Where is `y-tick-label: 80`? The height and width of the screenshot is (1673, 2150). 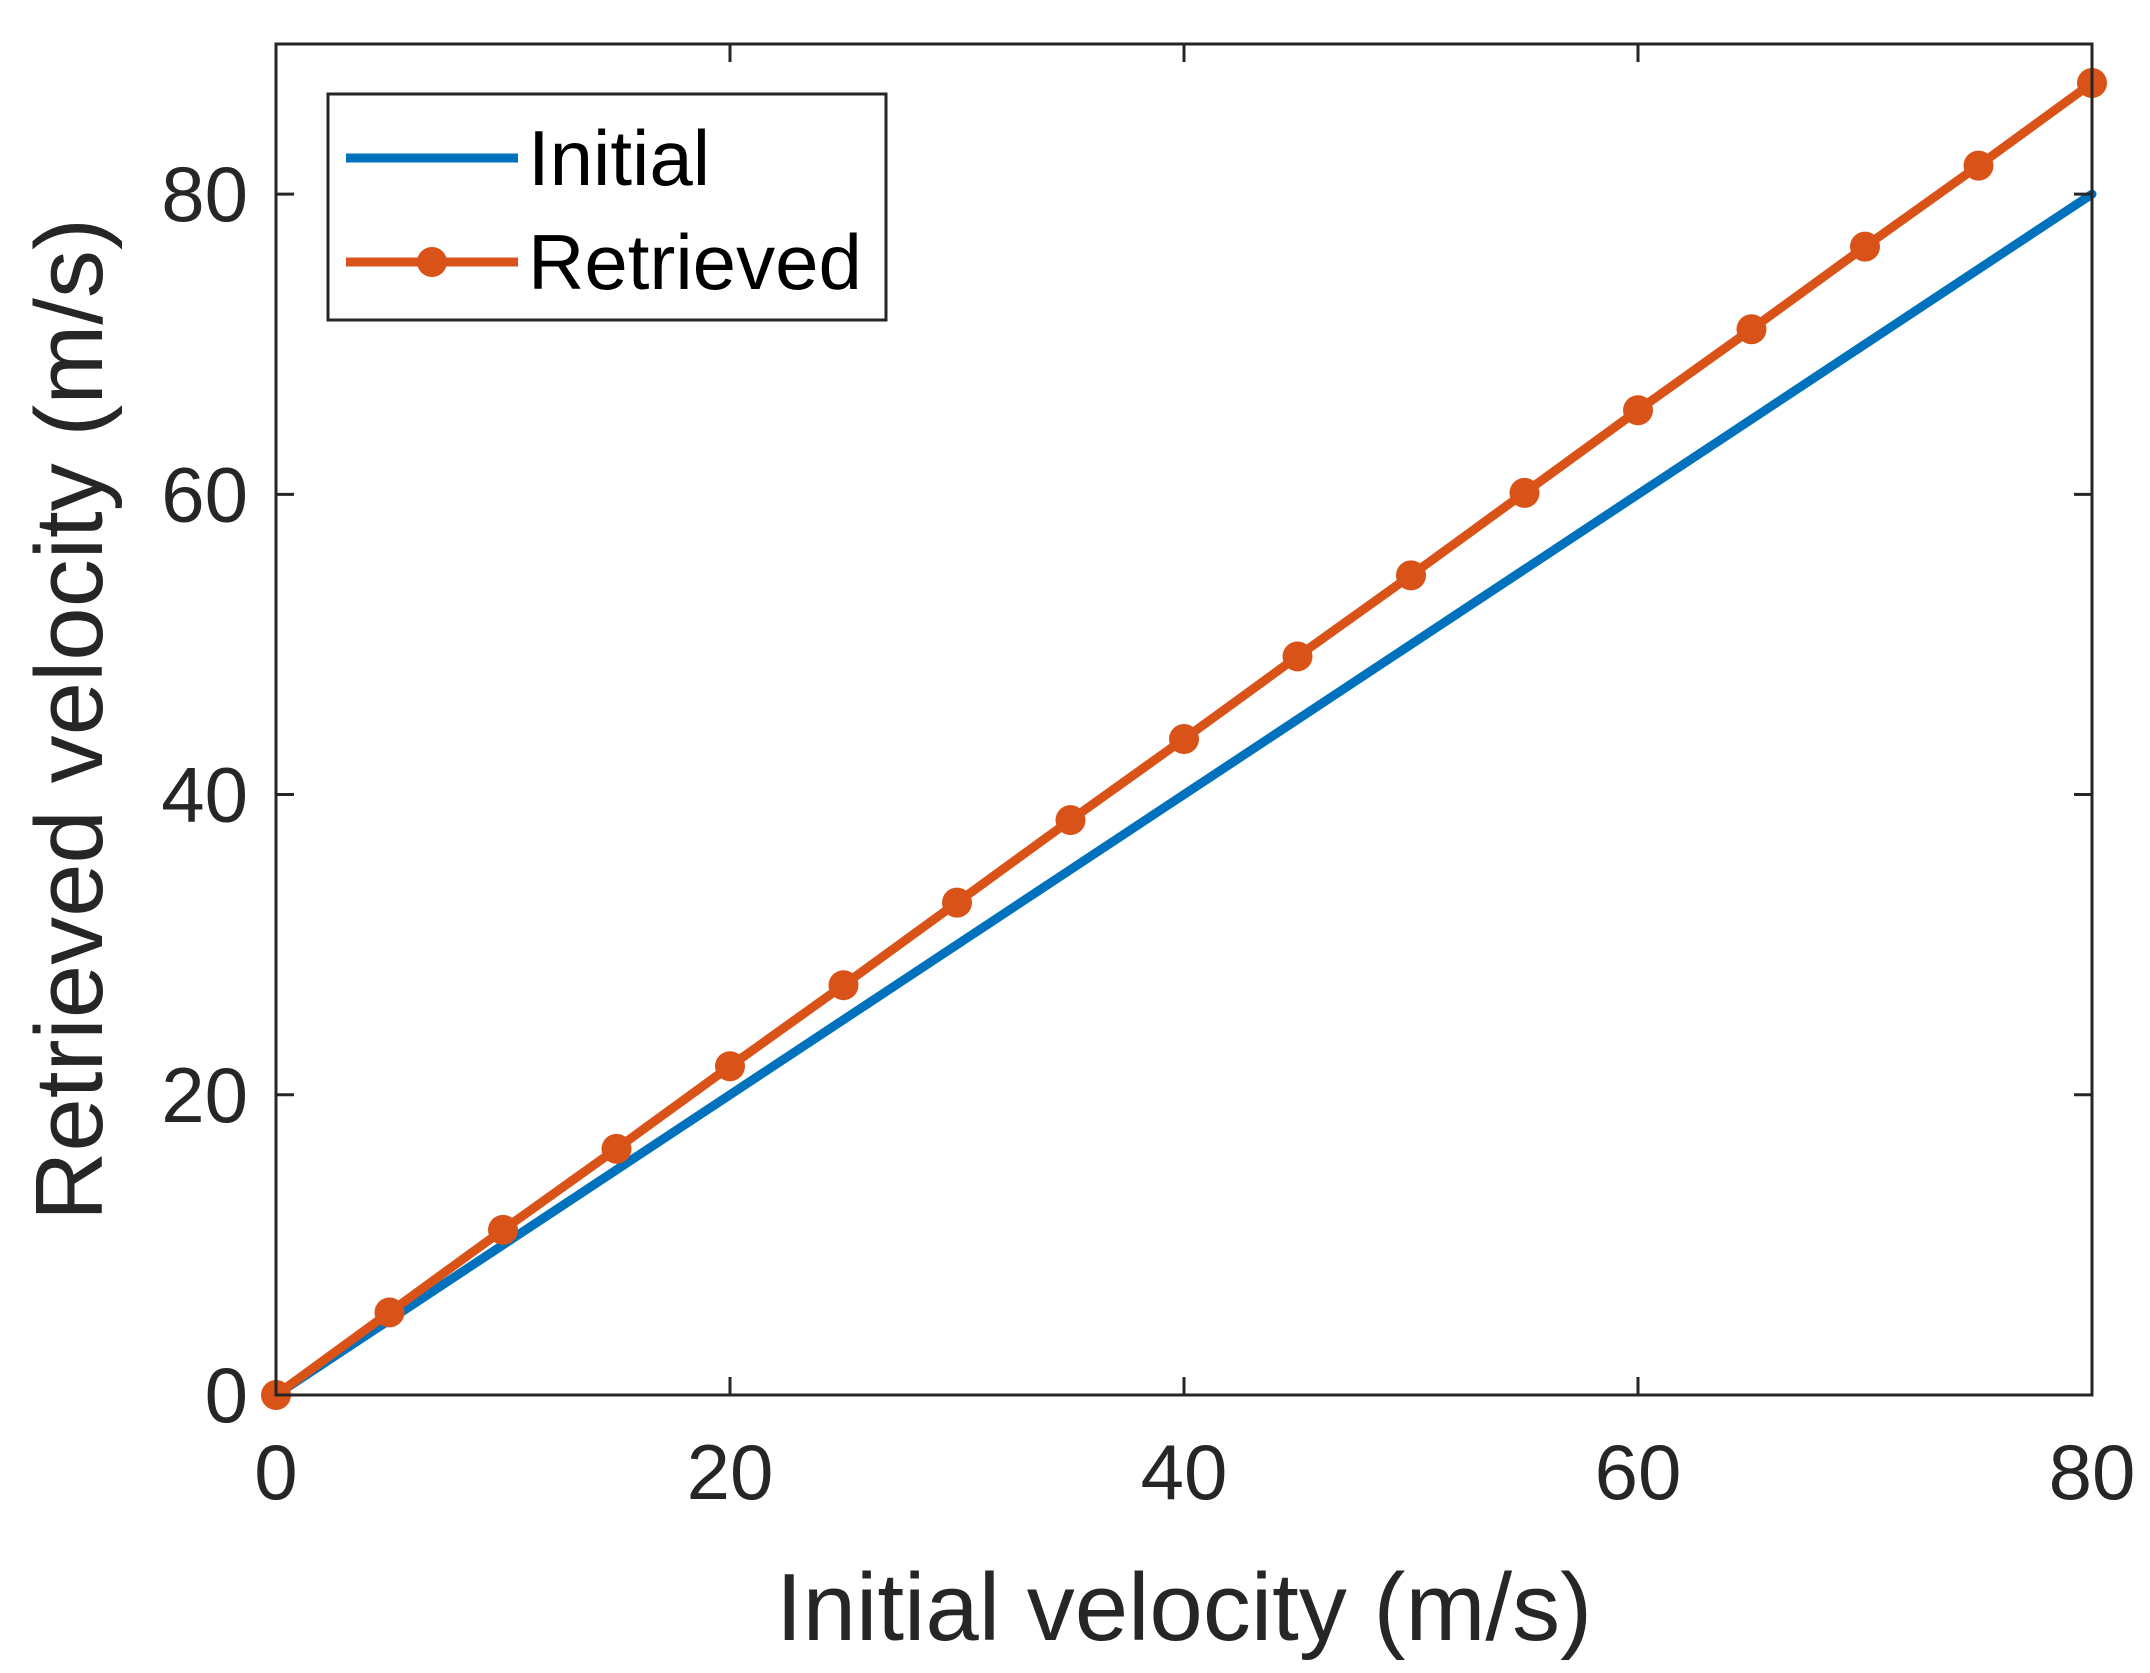 y-tick-label: 80 is located at coordinates (204, 194).